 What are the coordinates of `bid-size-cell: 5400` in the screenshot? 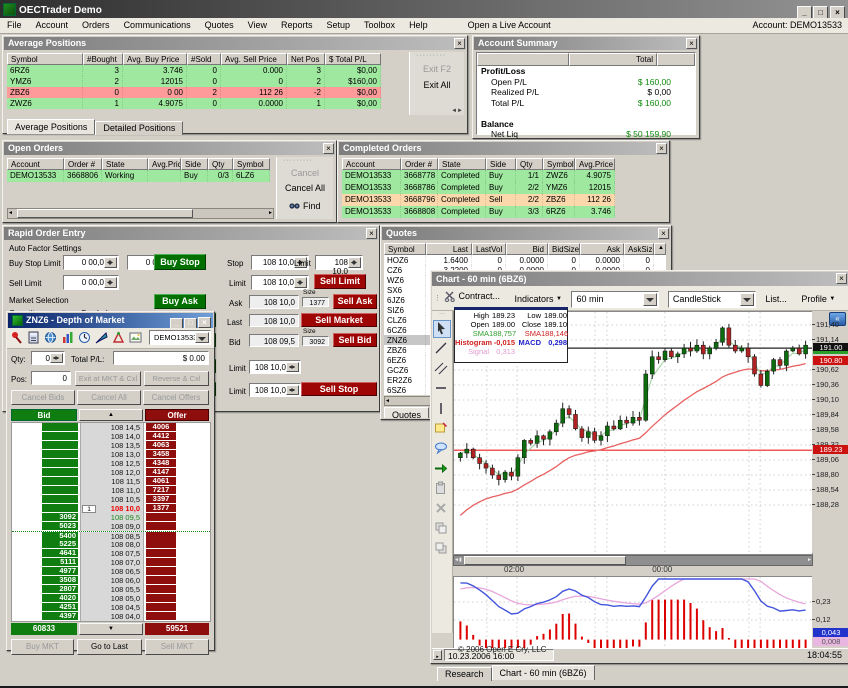 It's located at (60, 536).